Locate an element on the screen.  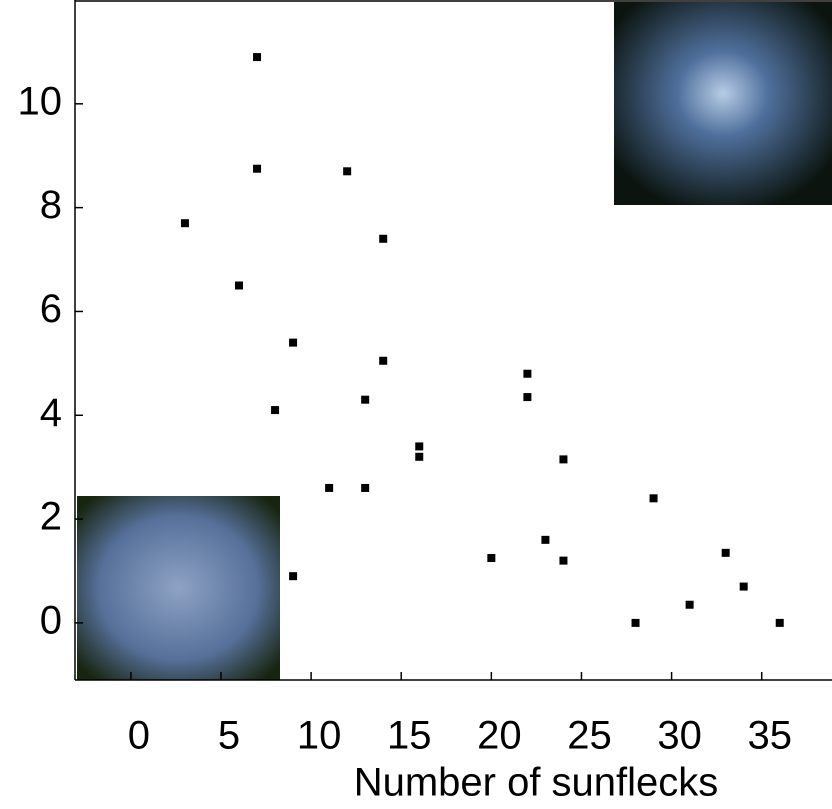
x-tick-label: 35 is located at coordinates (769, 736).